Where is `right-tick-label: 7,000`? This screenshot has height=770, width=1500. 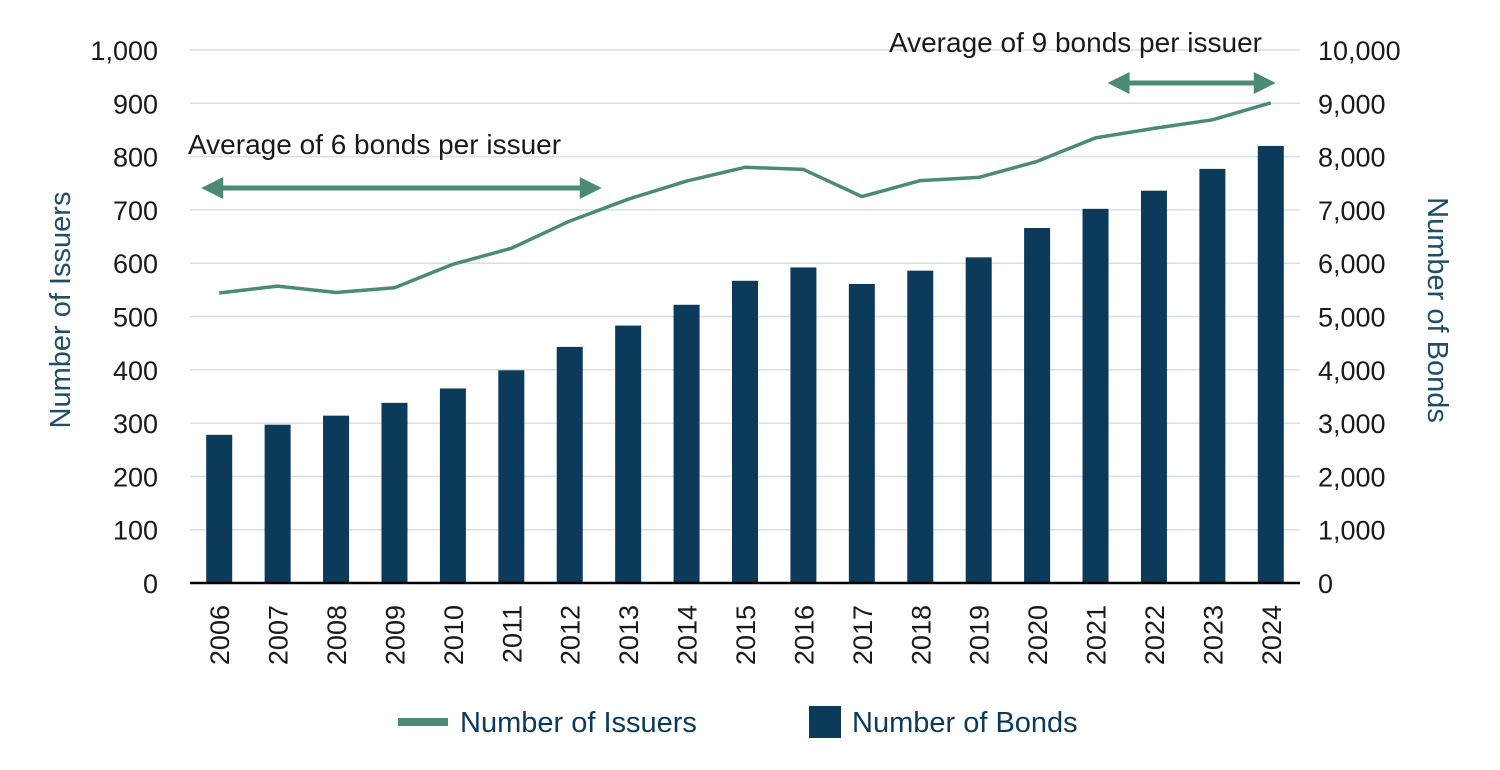
right-tick-label: 7,000 is located at coordinates (1352, 211).